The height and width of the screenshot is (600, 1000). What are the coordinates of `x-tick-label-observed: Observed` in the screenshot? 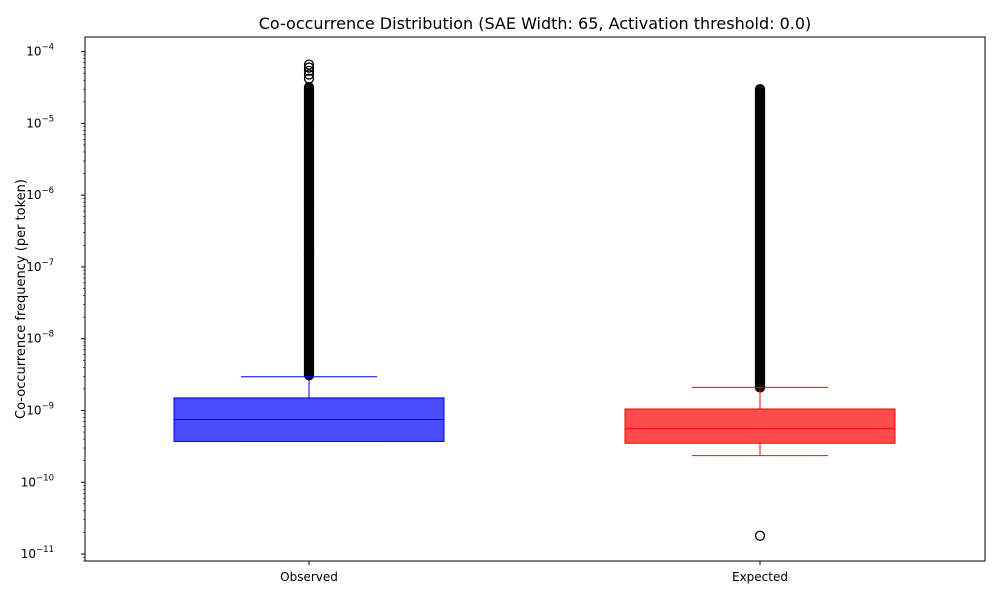 It's located at (309, 577).